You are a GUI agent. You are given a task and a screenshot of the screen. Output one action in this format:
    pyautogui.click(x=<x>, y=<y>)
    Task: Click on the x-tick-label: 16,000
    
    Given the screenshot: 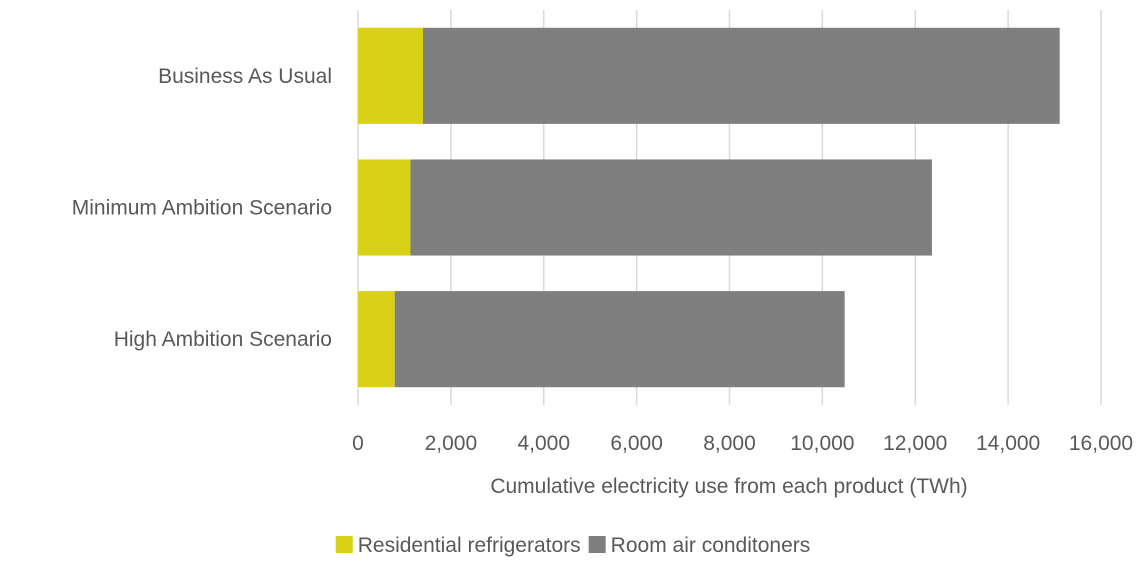 What is the action you would take?
    pyautogui.click(x=1101, y=443)
    